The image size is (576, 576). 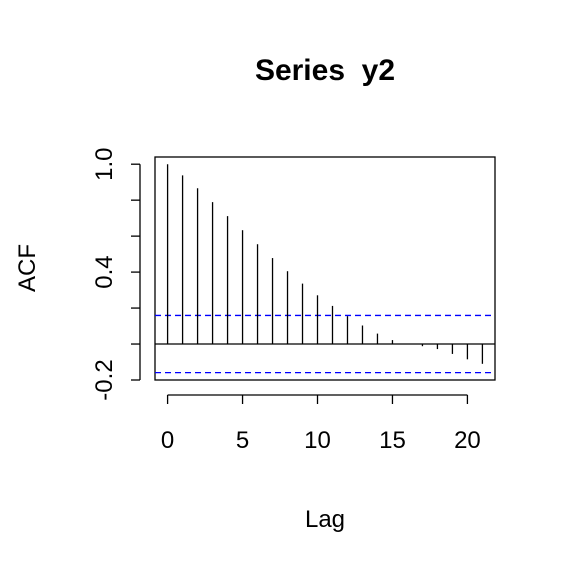 What do you see at coordinates (325, 70) in the screenshot?
I see `chart-title: Series y2` at bounding box center [325, 70].